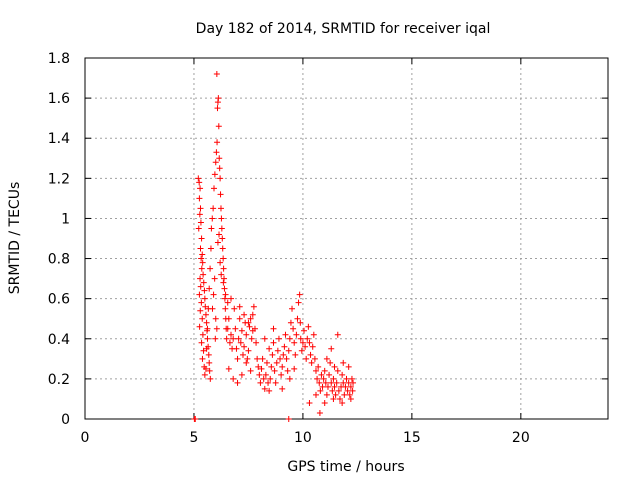  I want to click on y-tick-label: 1.4, so click(59, 139).